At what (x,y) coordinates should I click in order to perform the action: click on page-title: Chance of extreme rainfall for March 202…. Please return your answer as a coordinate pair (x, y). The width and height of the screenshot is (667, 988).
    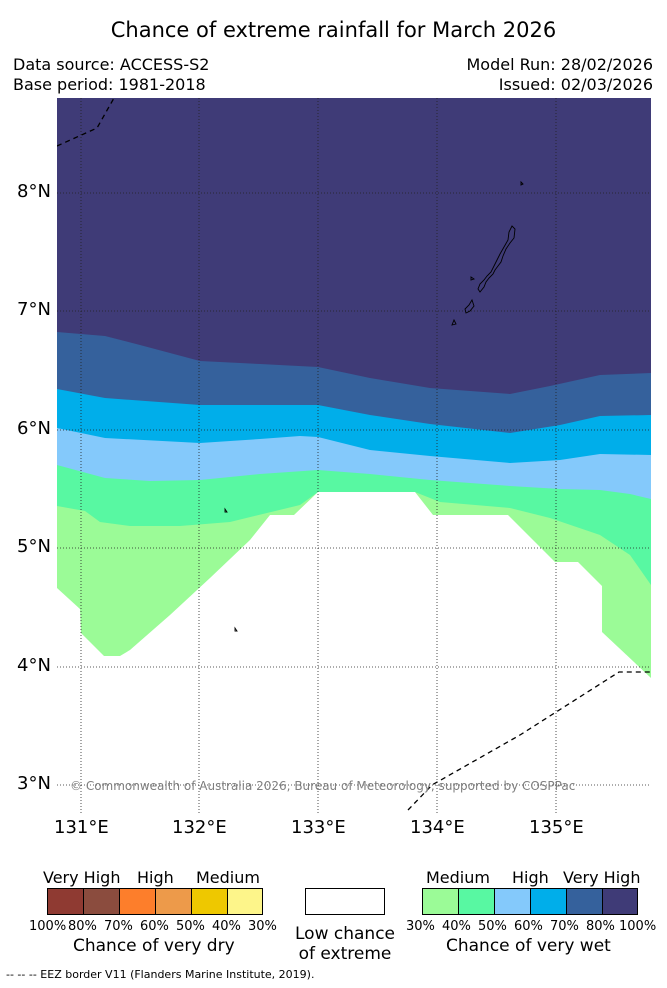
    Looking at the image, I should click on (333, 30).